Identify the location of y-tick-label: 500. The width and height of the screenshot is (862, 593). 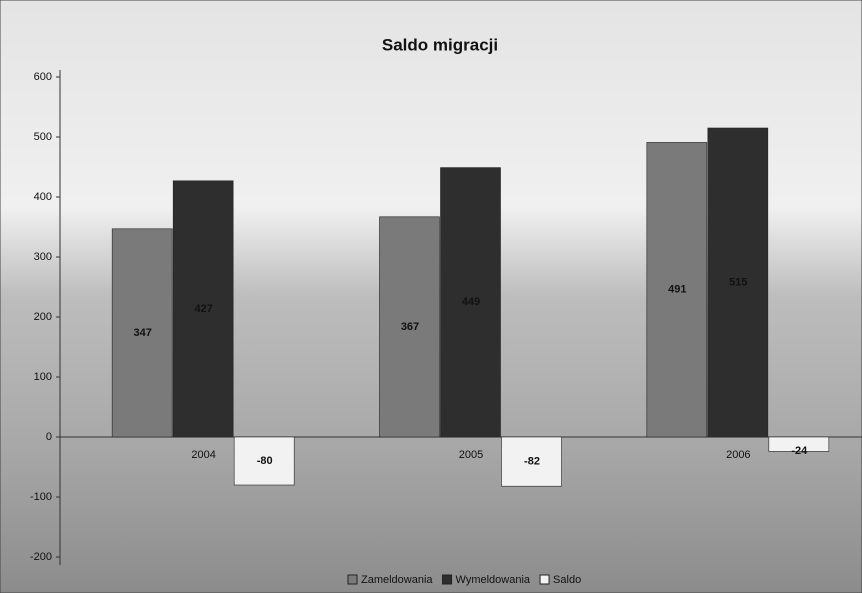
(43, 137).